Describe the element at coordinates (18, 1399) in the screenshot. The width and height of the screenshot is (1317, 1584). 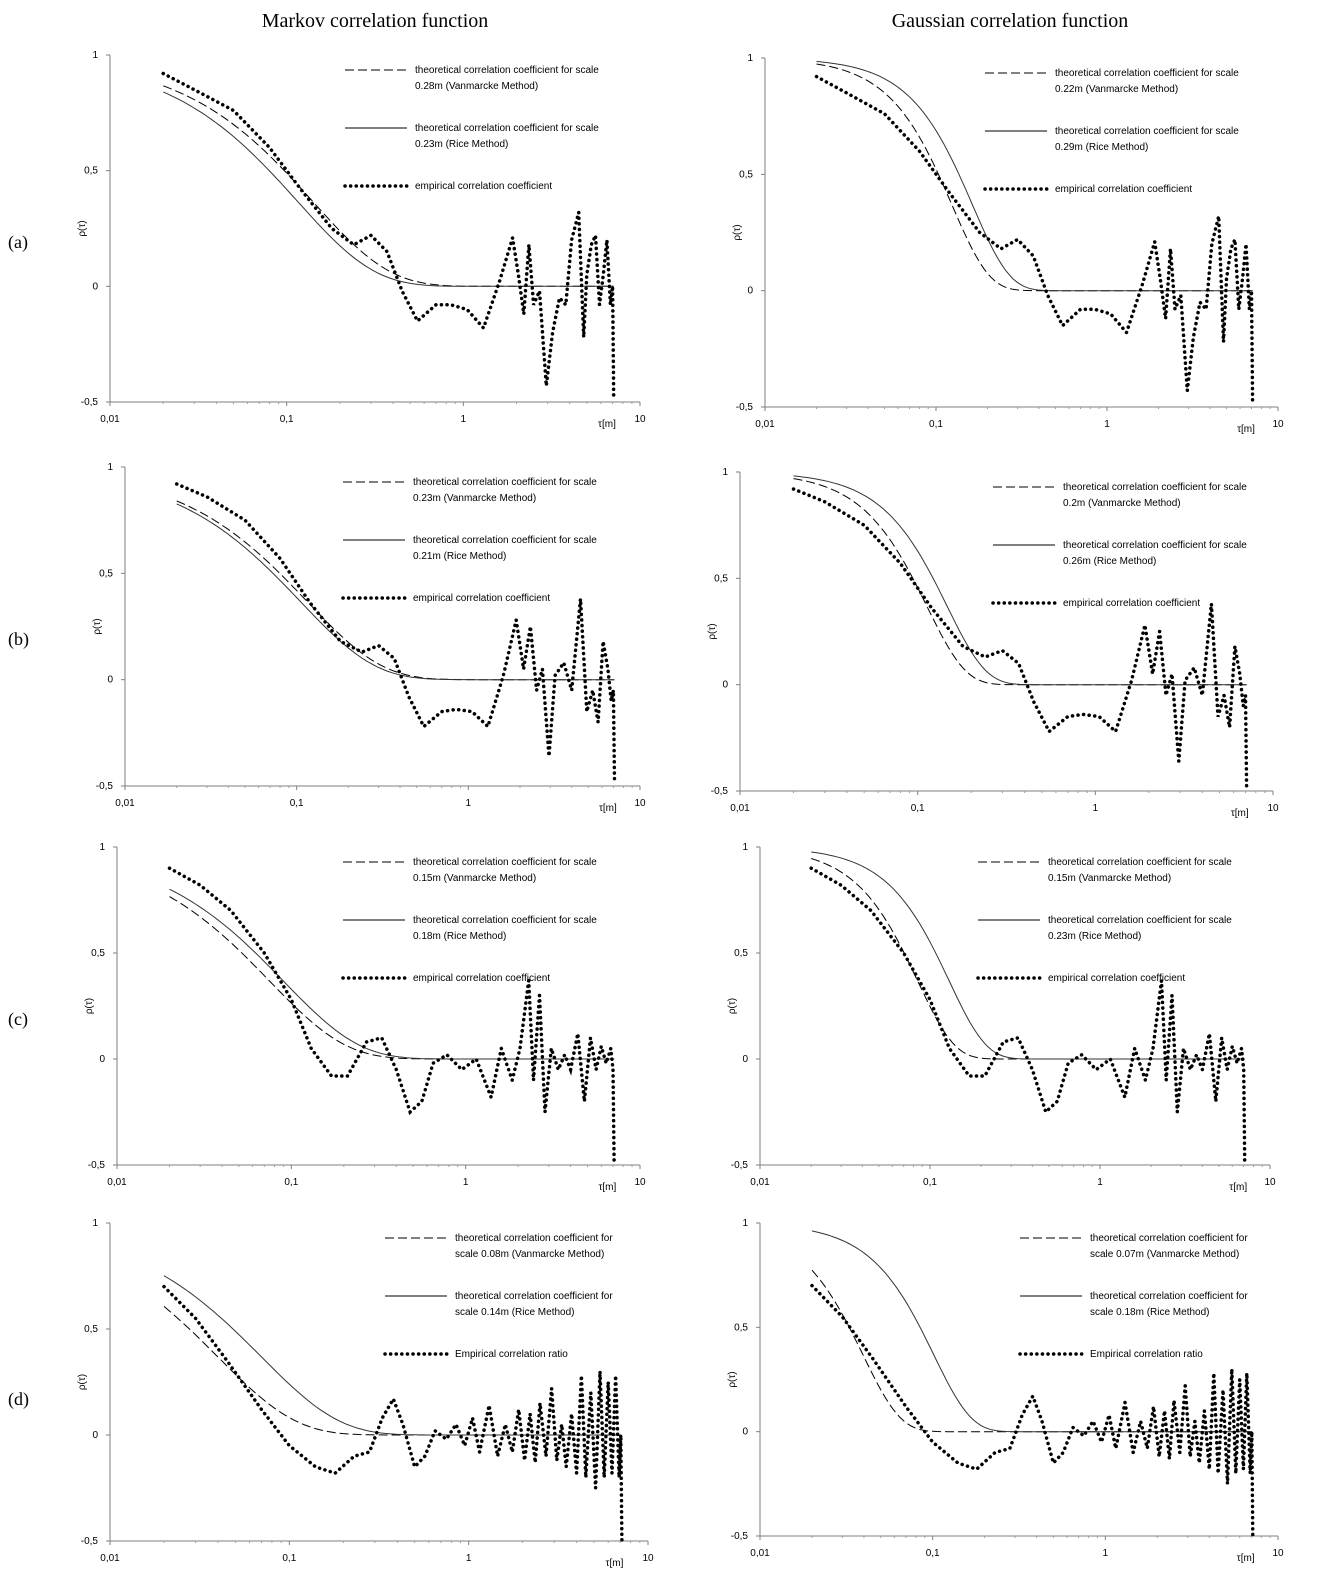
I see `row-label-d: (d)` at that location.